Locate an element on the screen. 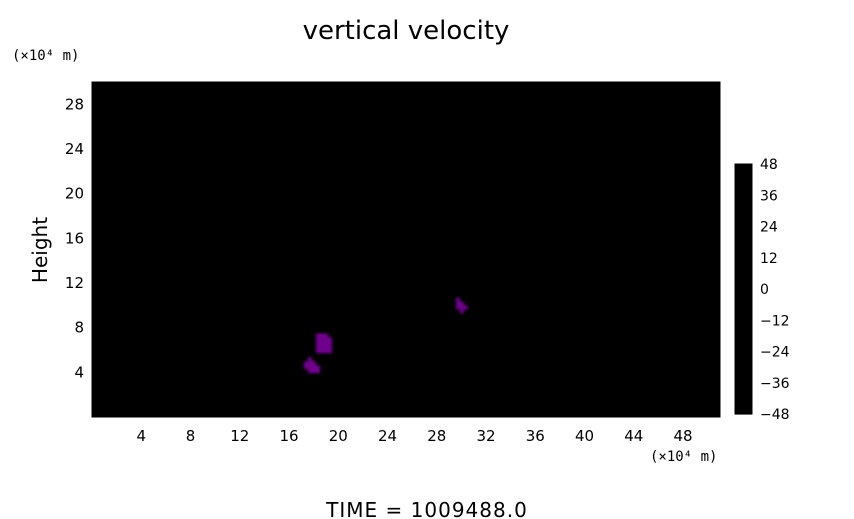 The image size is (854, 519). x-tick-label: 12 is located at coordinates (239, 436).